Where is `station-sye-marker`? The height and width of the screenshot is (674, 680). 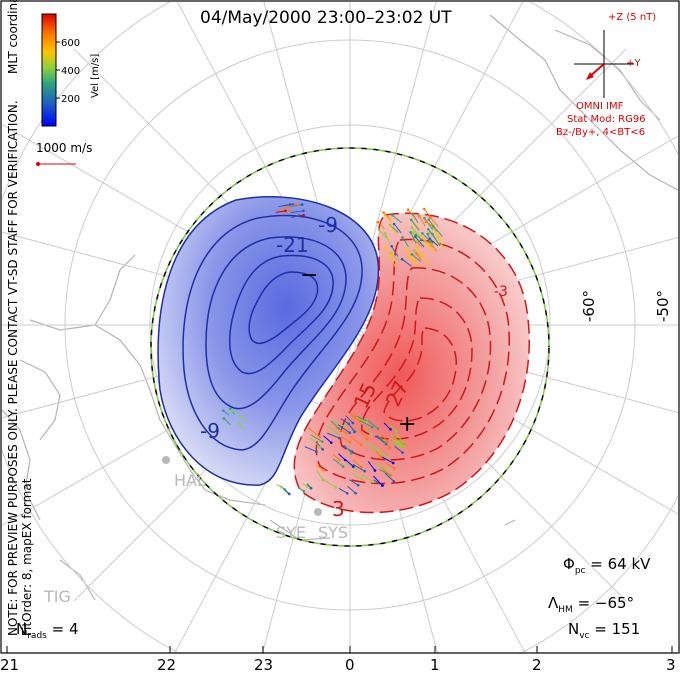 station-sye-marker is located at coordinates (318, 512).